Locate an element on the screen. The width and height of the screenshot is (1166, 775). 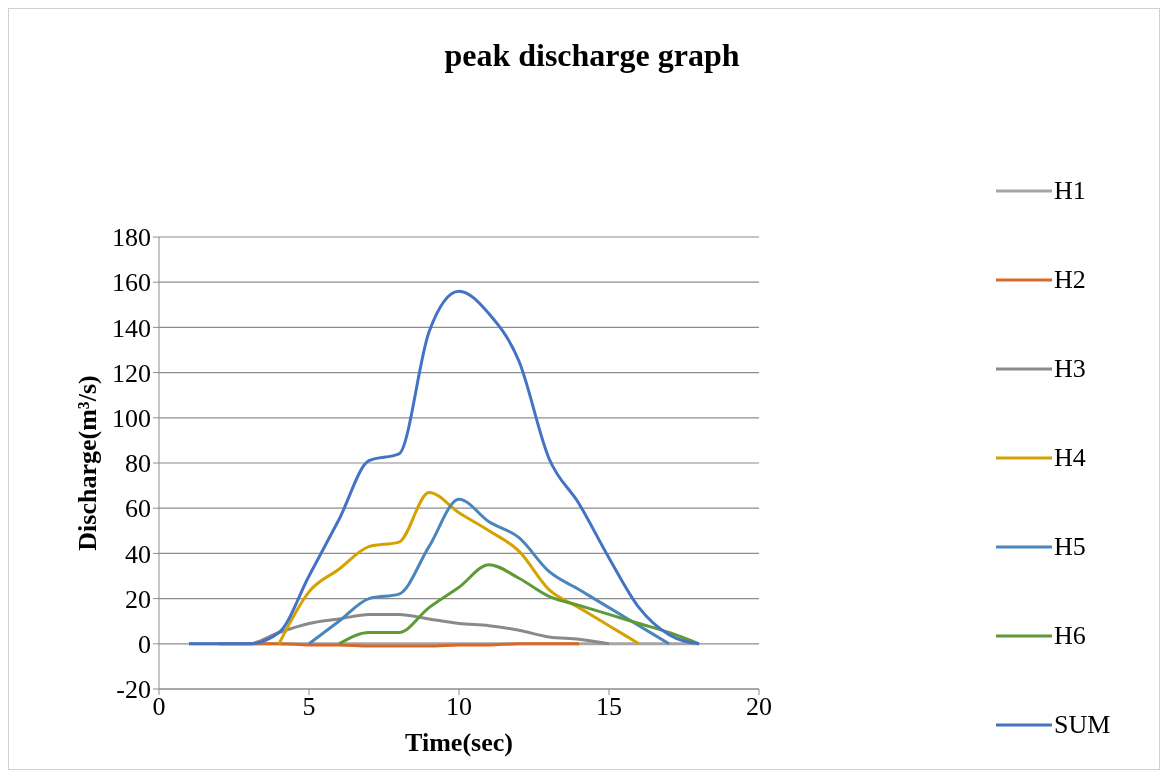
y-axis-title: Discharge(m³/s) is located at coordinates (88, 463).